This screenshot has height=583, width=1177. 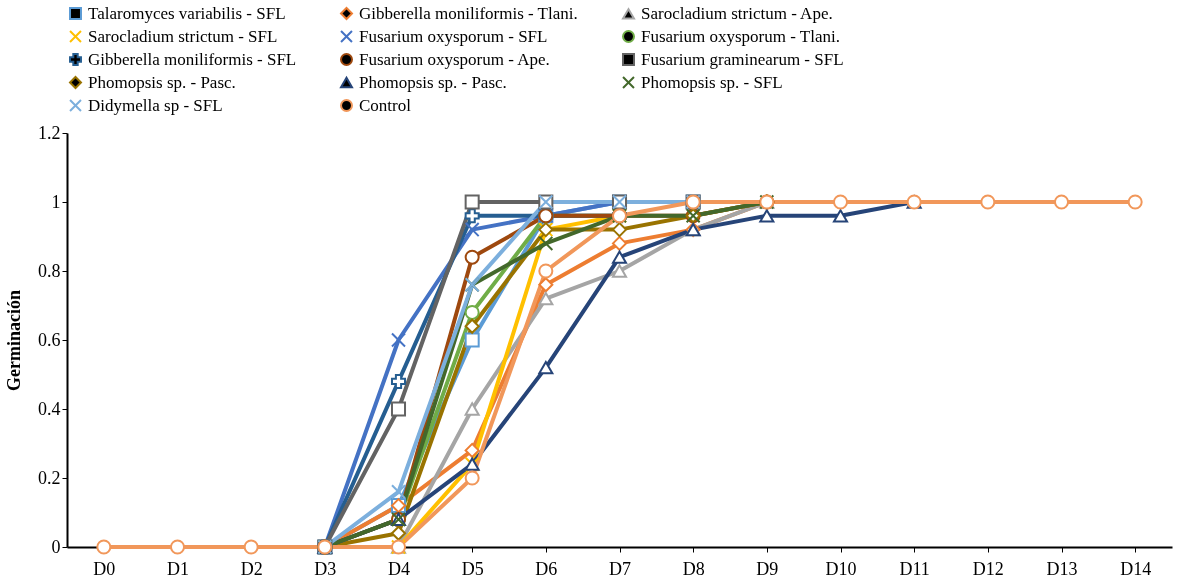 What do you see at coordinates (192, 59) in the screenshot?
I see `legend-label: Gibberella moniliformis - SFL` at bounding box center [192, 59].